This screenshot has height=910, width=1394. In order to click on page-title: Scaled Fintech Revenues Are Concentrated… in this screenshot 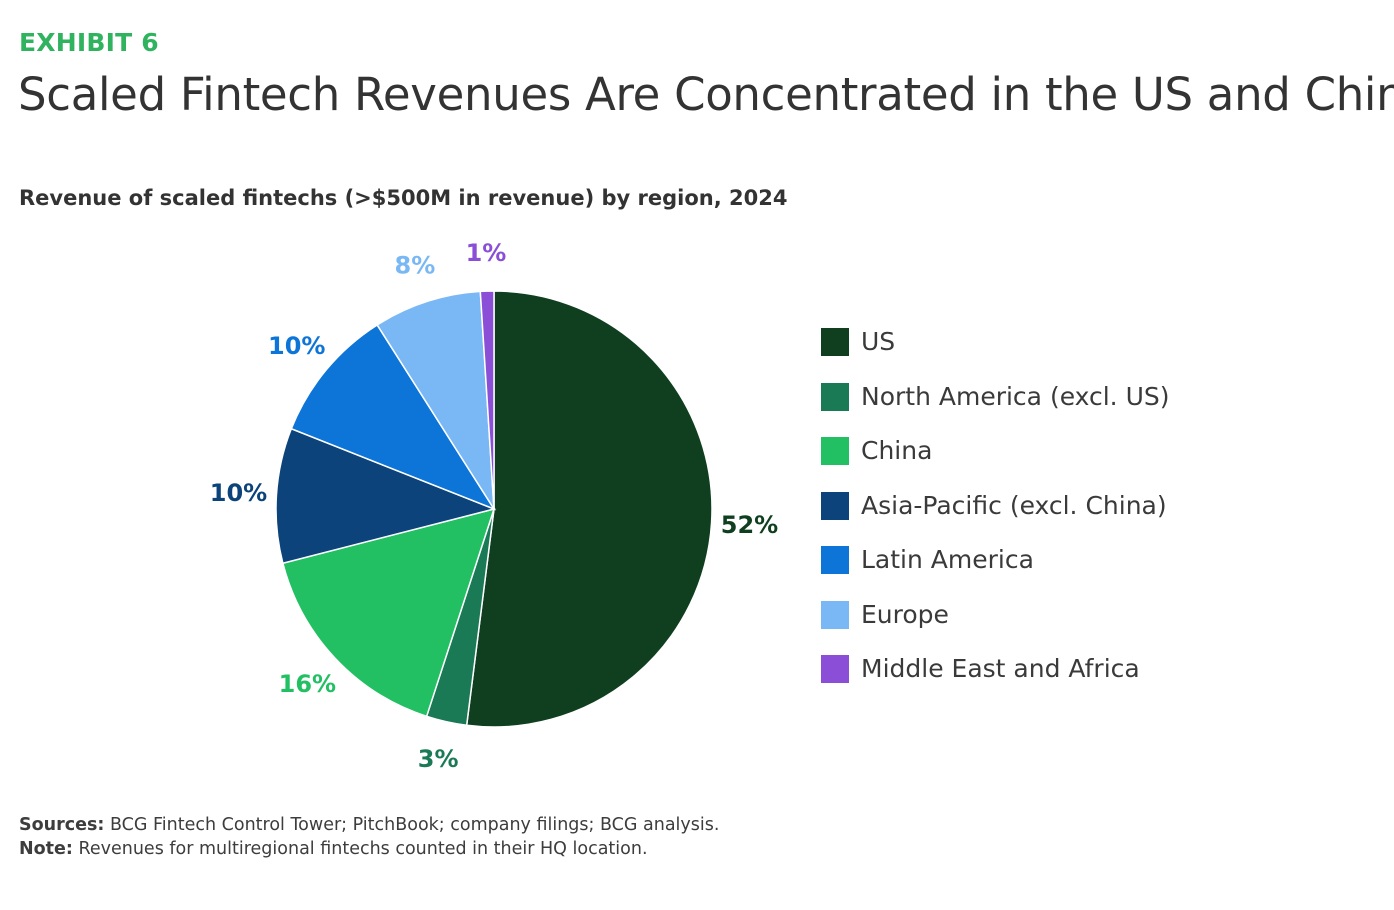, I will do `click(706, 94)`.